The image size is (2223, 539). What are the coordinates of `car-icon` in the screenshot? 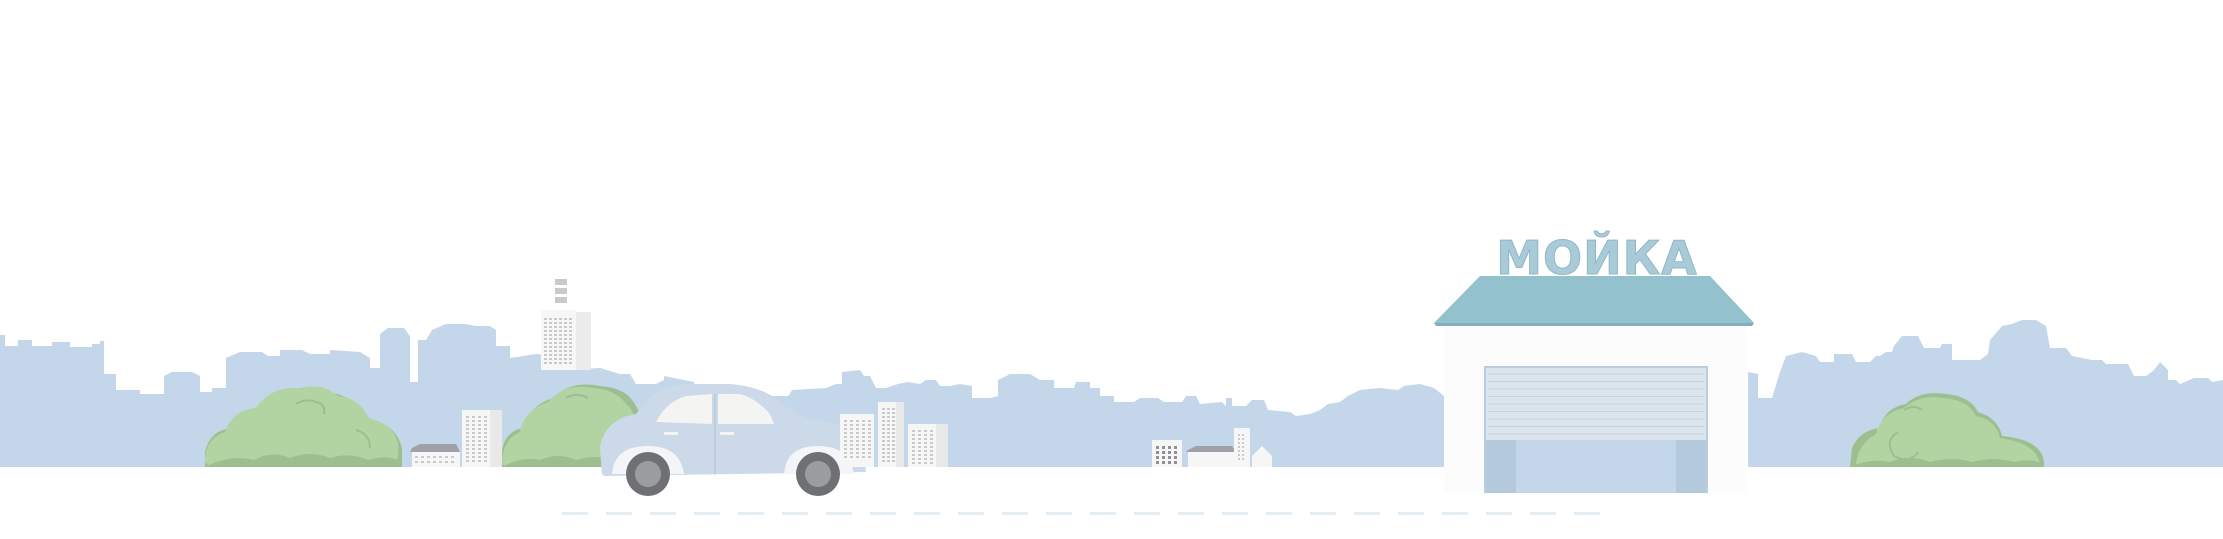 It's located at (733, 440).